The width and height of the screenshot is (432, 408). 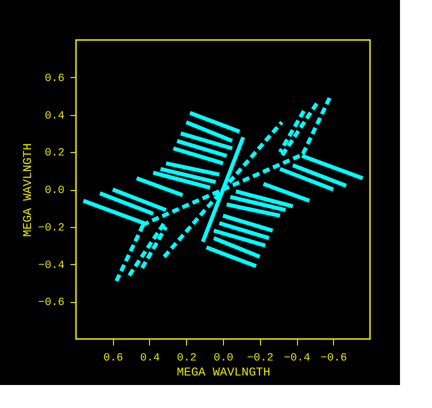 What do you see at coordinates (51, 266) in the screenshot?
I see `y-tick-label: −0.4` at bounding box center [51, 266].